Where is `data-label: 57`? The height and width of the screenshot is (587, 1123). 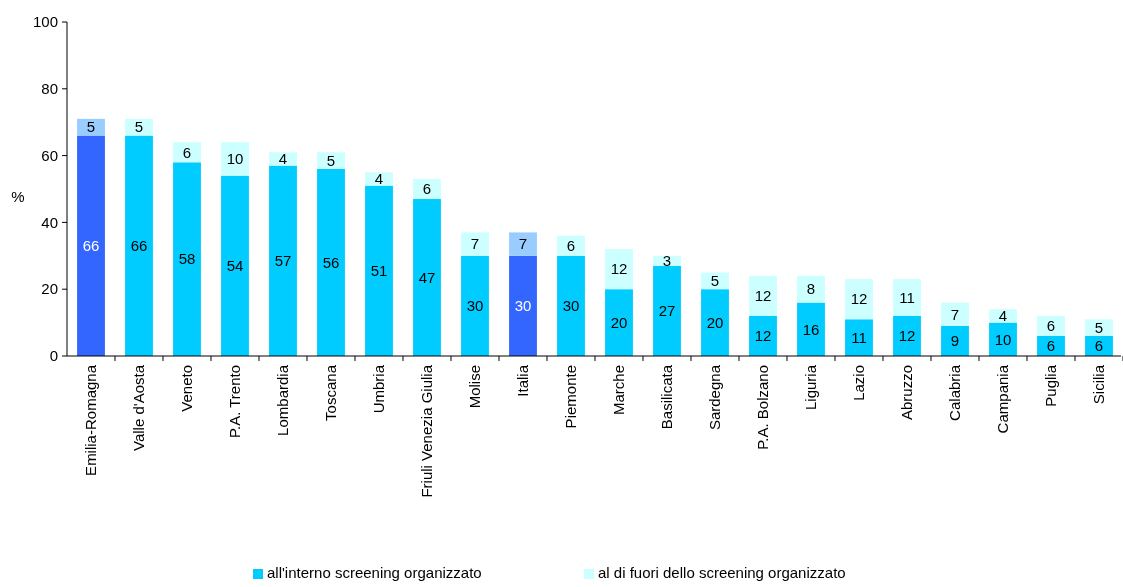
data-label: 57 is located at coordinates (283, 261).